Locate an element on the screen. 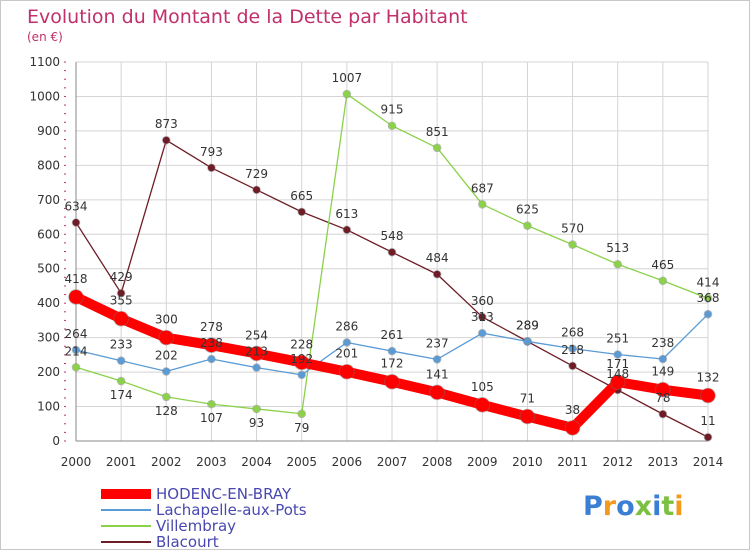 The width and height of the screenshot is (750, 550). data-label-lachapelle-aux-pots: 251 is located at coordinates (617, 339).